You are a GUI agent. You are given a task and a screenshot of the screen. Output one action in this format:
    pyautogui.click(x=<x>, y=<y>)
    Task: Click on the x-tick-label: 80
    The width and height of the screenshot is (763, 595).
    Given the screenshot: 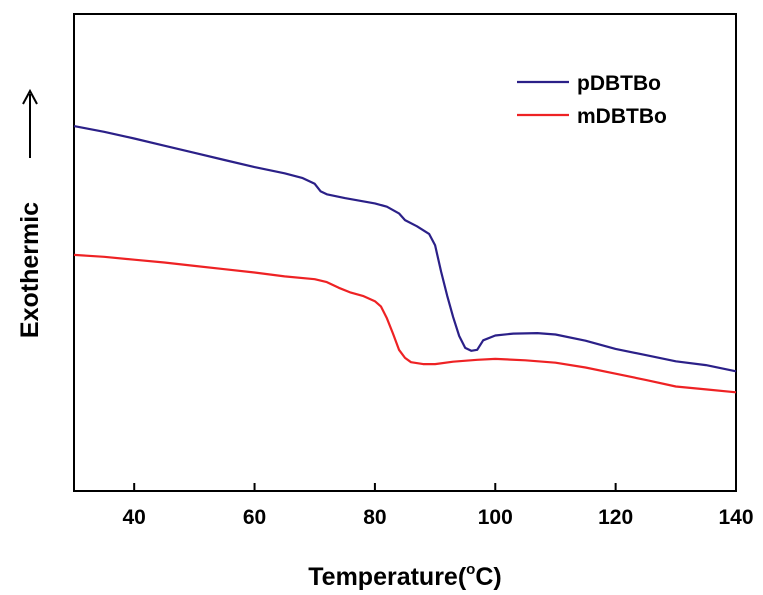 What is the action you would take?
    pyautogui.click(x=374, y=517)
    